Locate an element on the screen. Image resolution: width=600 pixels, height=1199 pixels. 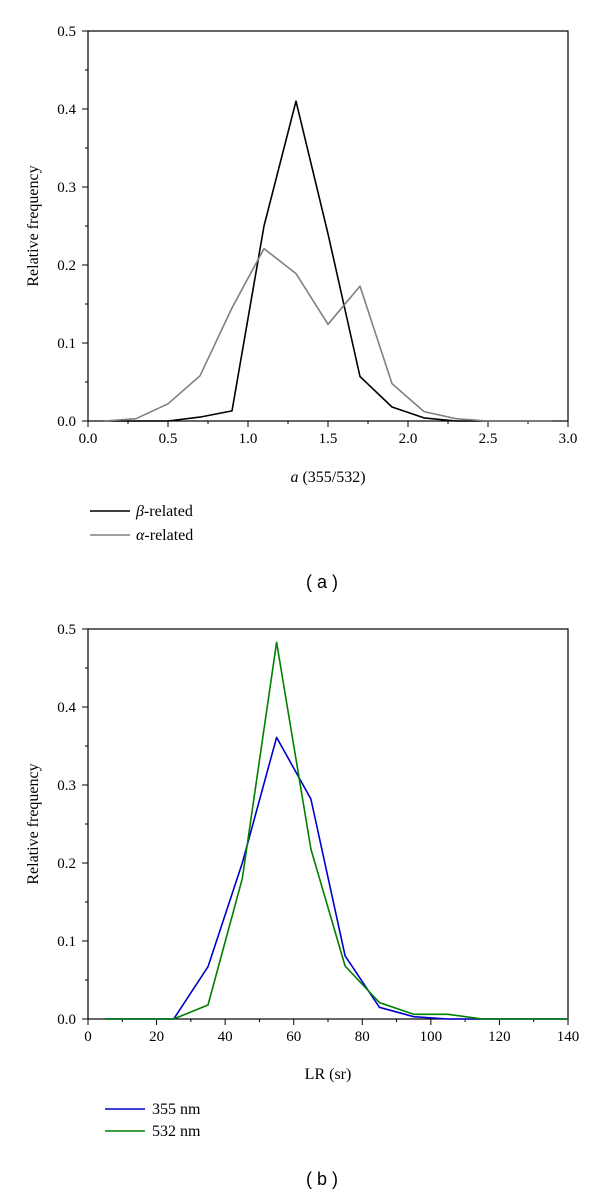
x-tick-label: 2.5 is located at coordinates (488, 439).